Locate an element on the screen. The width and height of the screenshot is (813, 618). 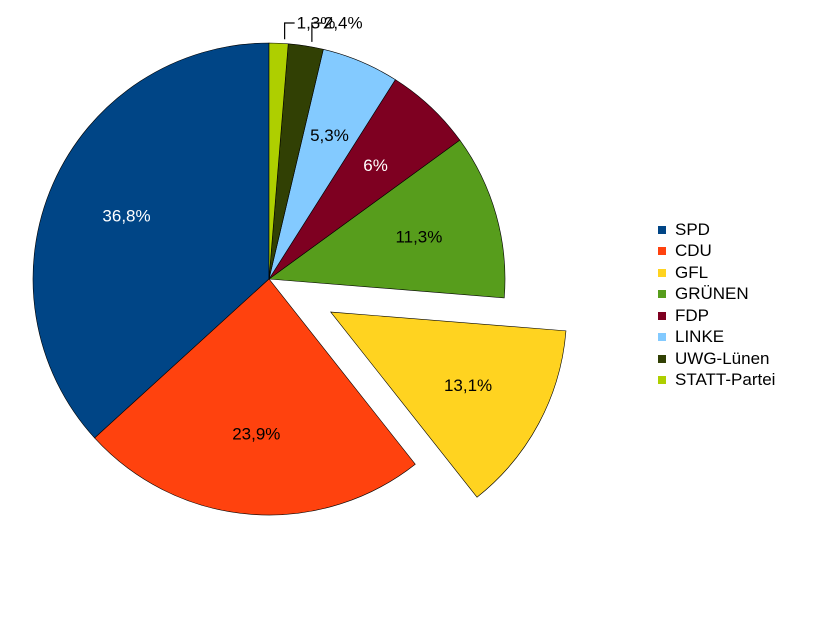
legend-label-cdu: CDU is located at coordinates (693, 251).